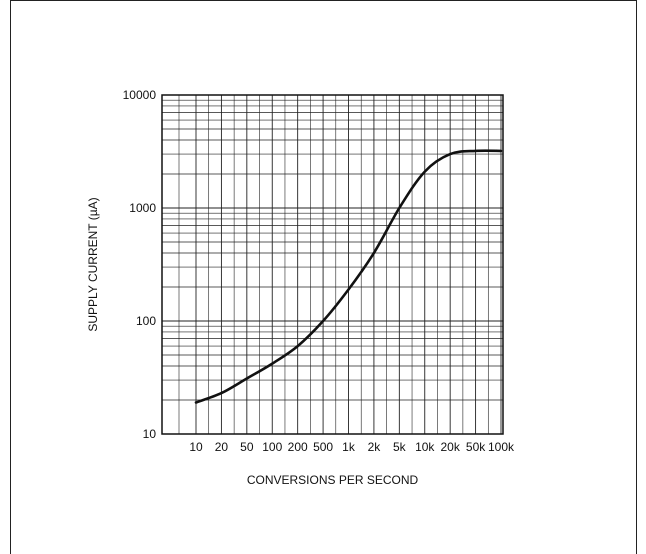  I want to click on y-tick-label: 10, so click(150, 434).